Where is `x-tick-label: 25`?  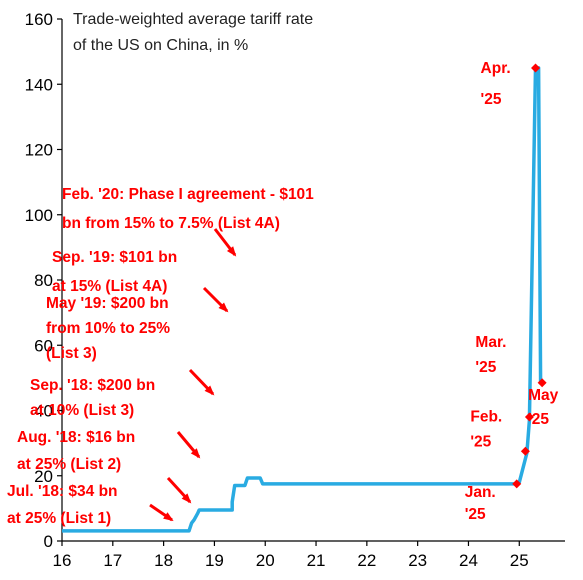 x-tick-label: 25 is located at coordinates (519, 560).